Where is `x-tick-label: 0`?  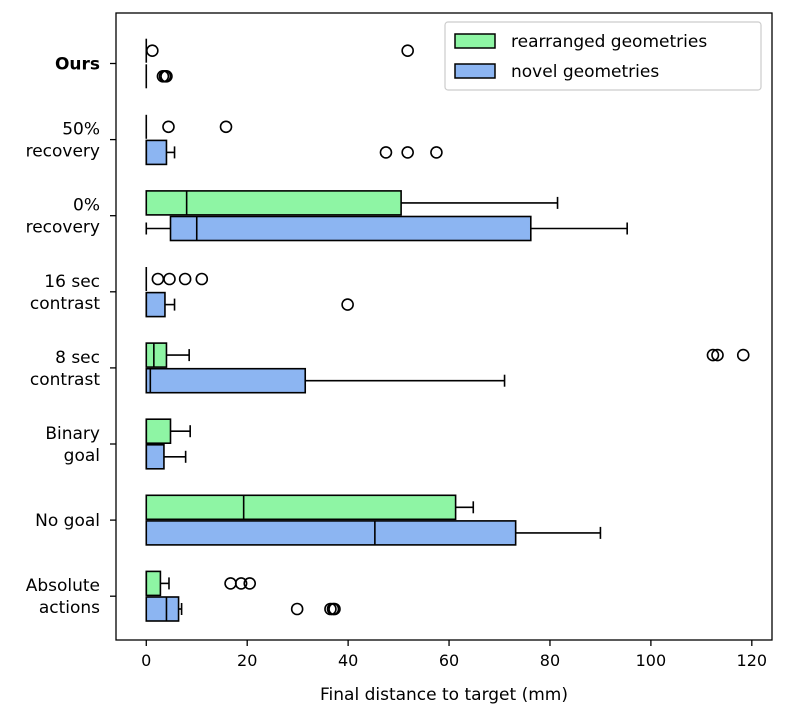 x-tick-label: 0 is located at coordinates (146, 660).